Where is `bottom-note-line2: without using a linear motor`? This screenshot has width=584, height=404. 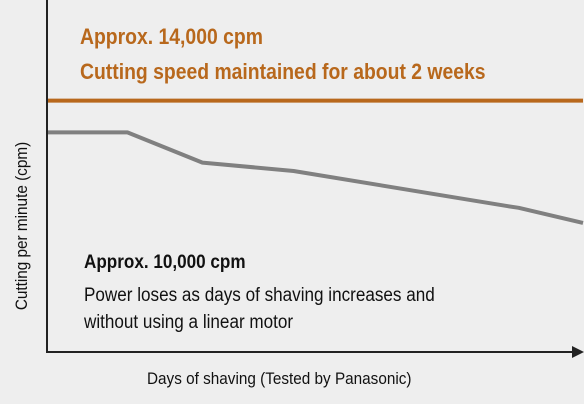 bottom-note-line2: without using a linear motor is located at coordinates (189, 322).